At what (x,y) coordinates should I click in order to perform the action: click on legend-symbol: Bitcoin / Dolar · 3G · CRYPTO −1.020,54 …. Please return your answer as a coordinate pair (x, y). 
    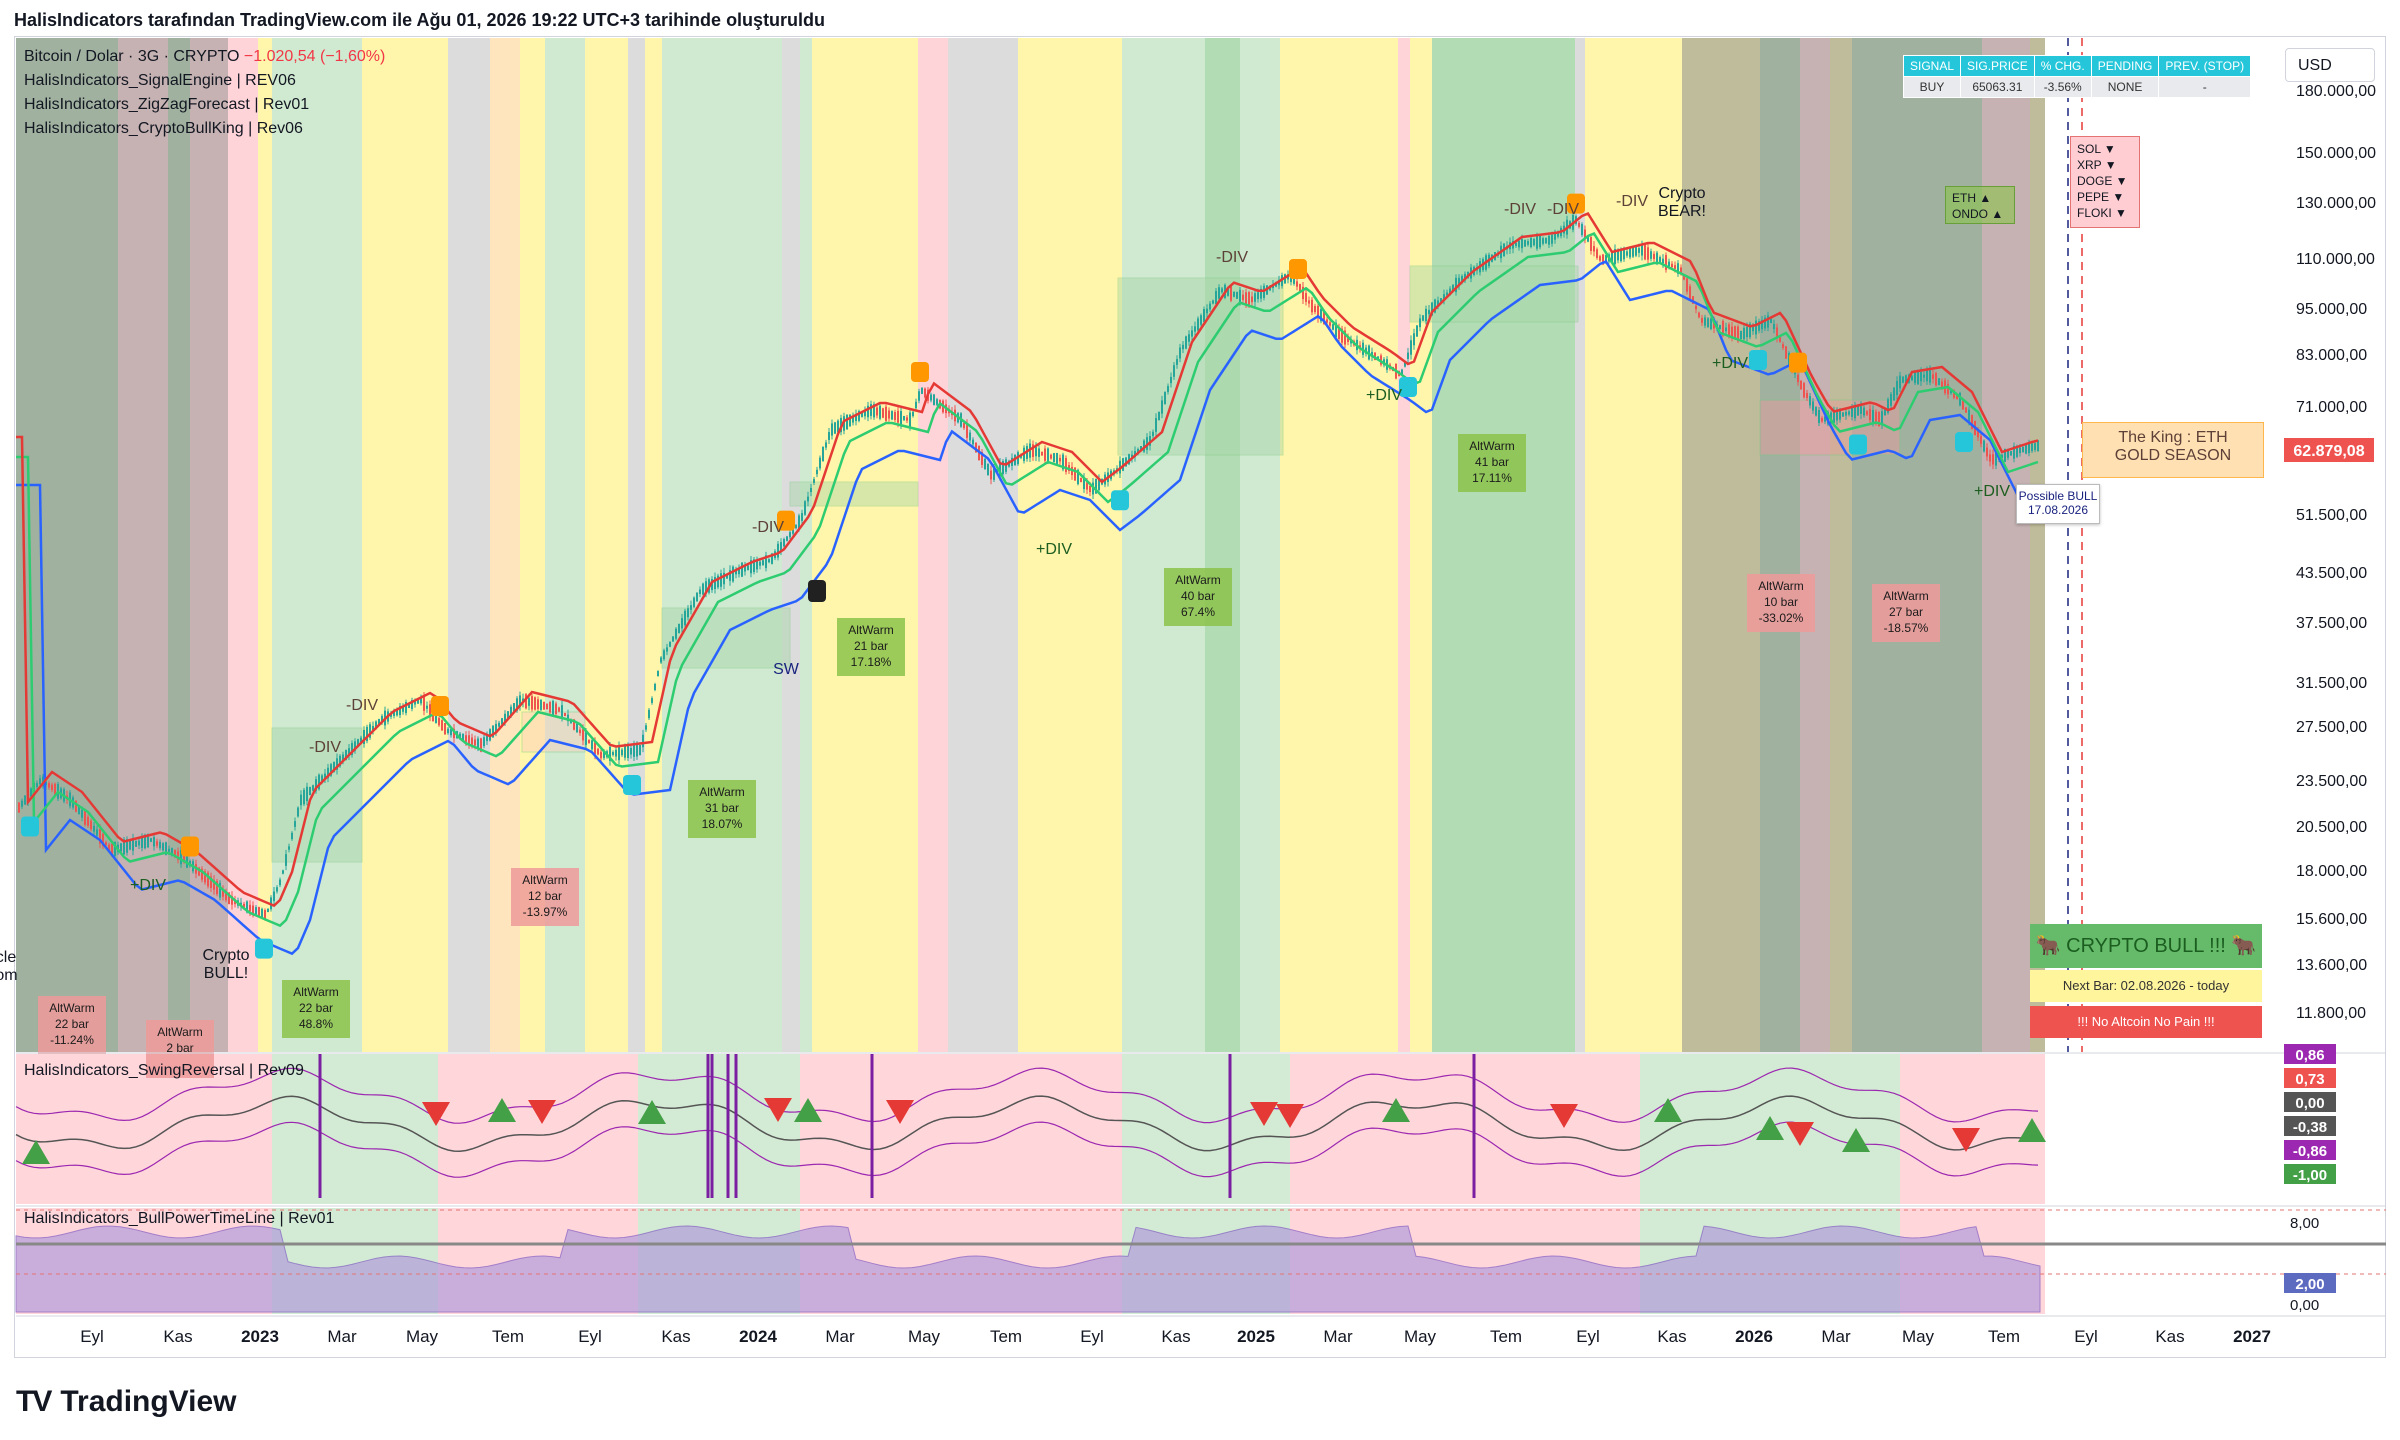
    Looking at the image, I should click on (204, 57).